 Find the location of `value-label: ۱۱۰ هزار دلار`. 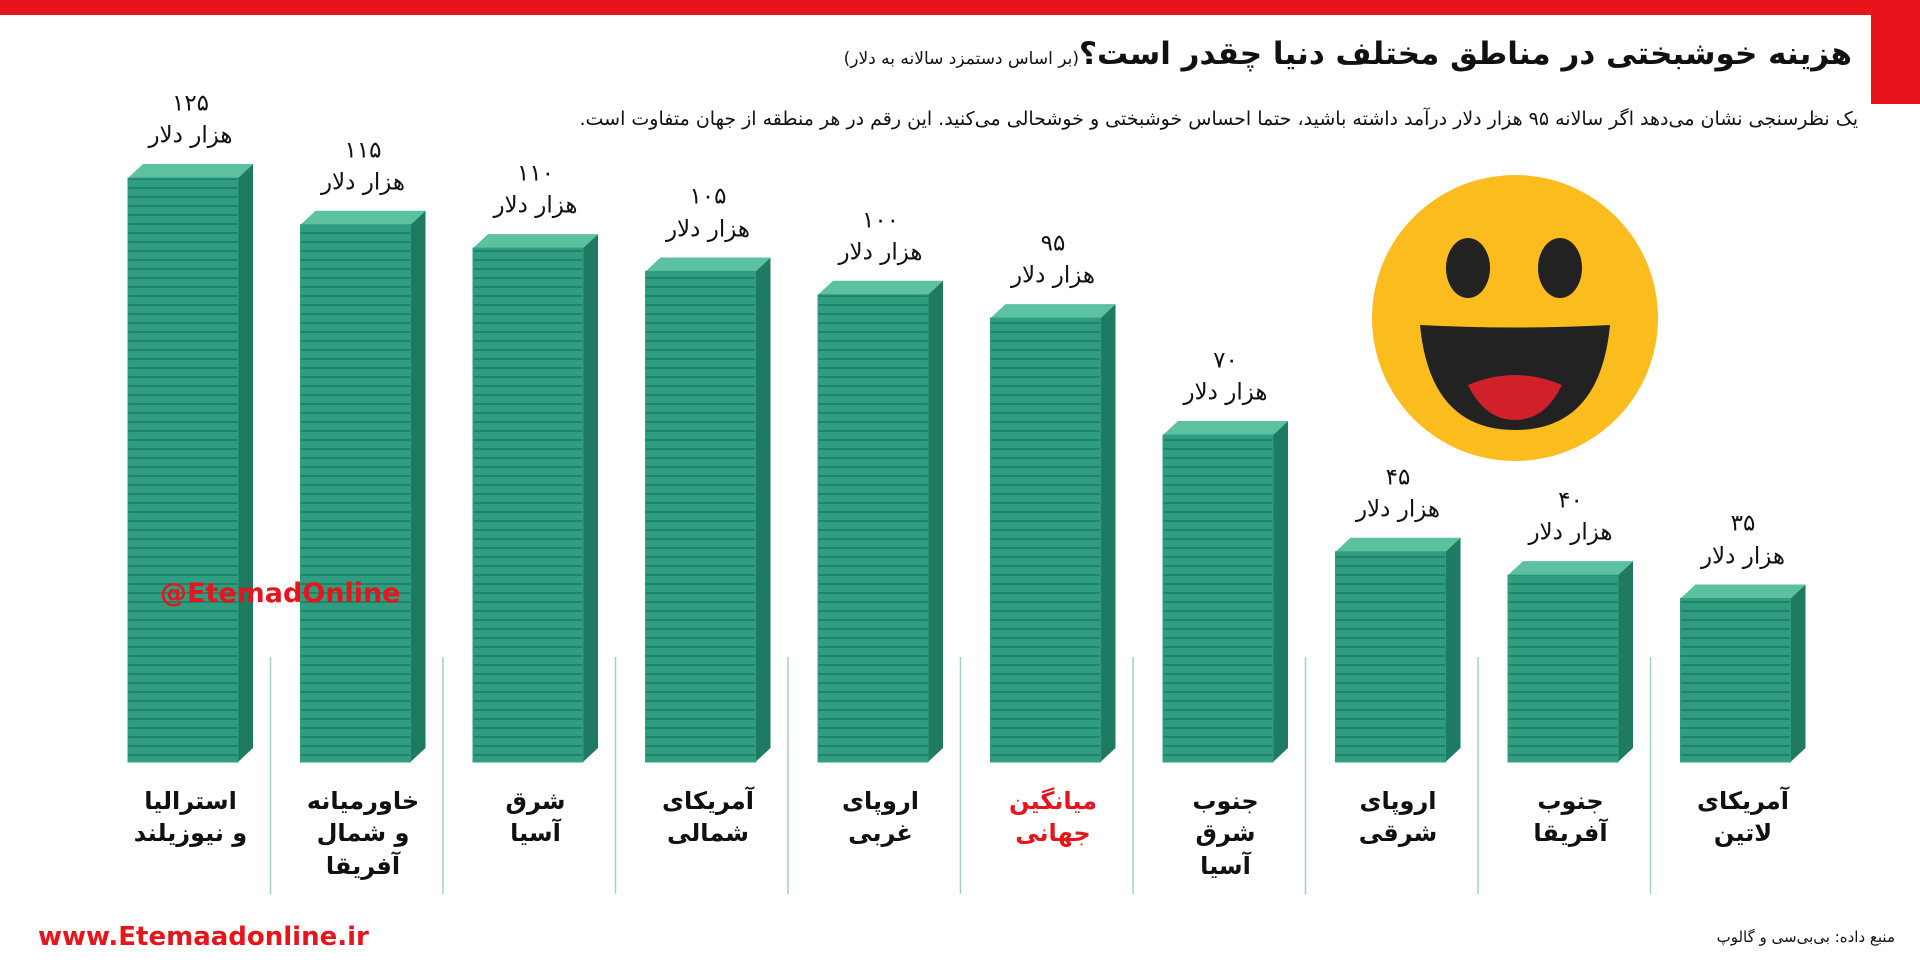

value-label: ۱۱۰ هزار دلار is located at coordinates (535, 189).